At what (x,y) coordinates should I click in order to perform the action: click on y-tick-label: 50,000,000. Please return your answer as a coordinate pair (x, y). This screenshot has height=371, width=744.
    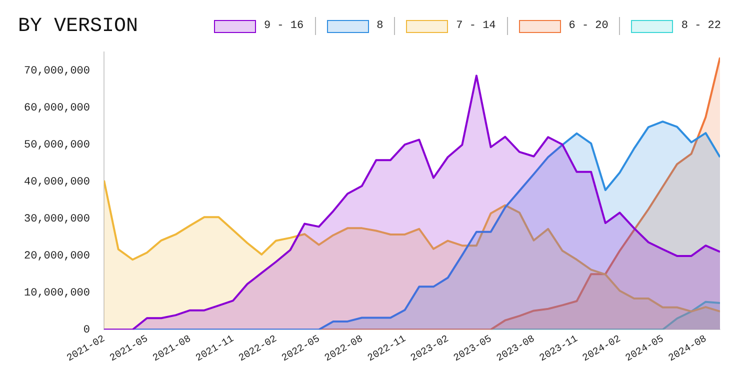
    Looking at the image, I should click on (57, 145).